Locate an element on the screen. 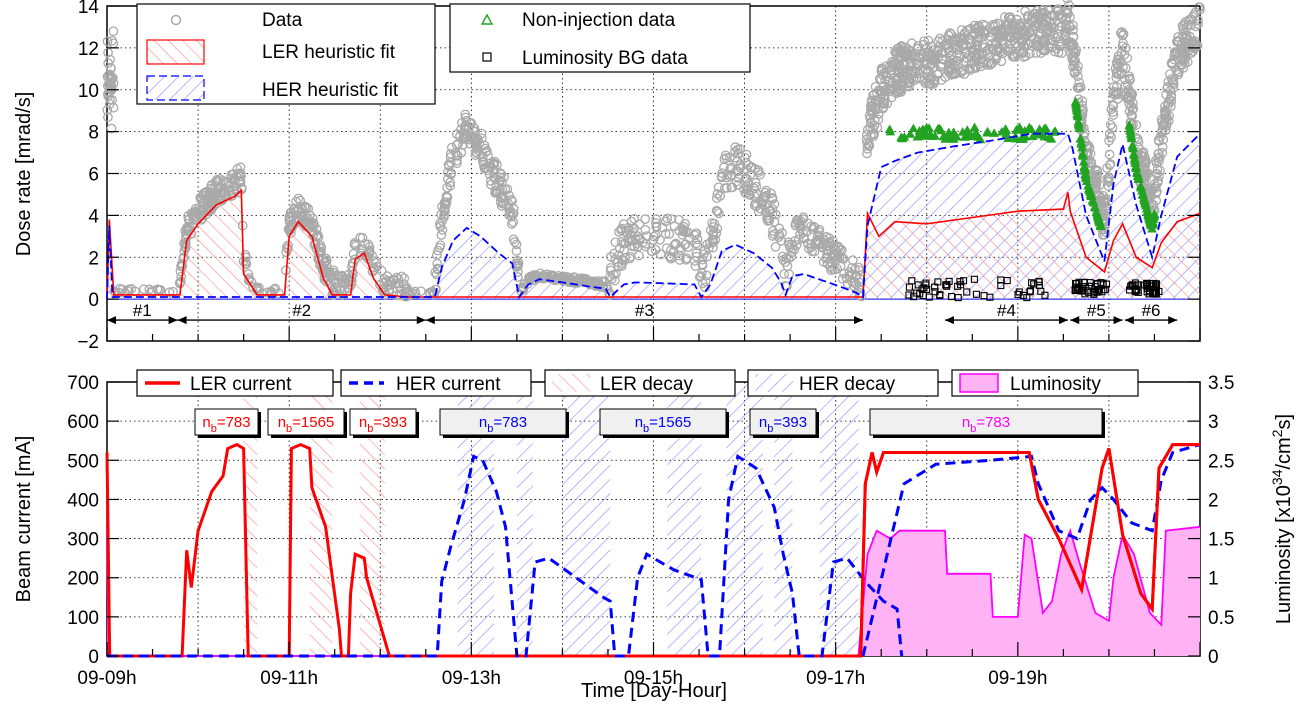 The width and height of the screenshot is (1309, 713). legend-label-data: Data is located at coordinates (282, 20).